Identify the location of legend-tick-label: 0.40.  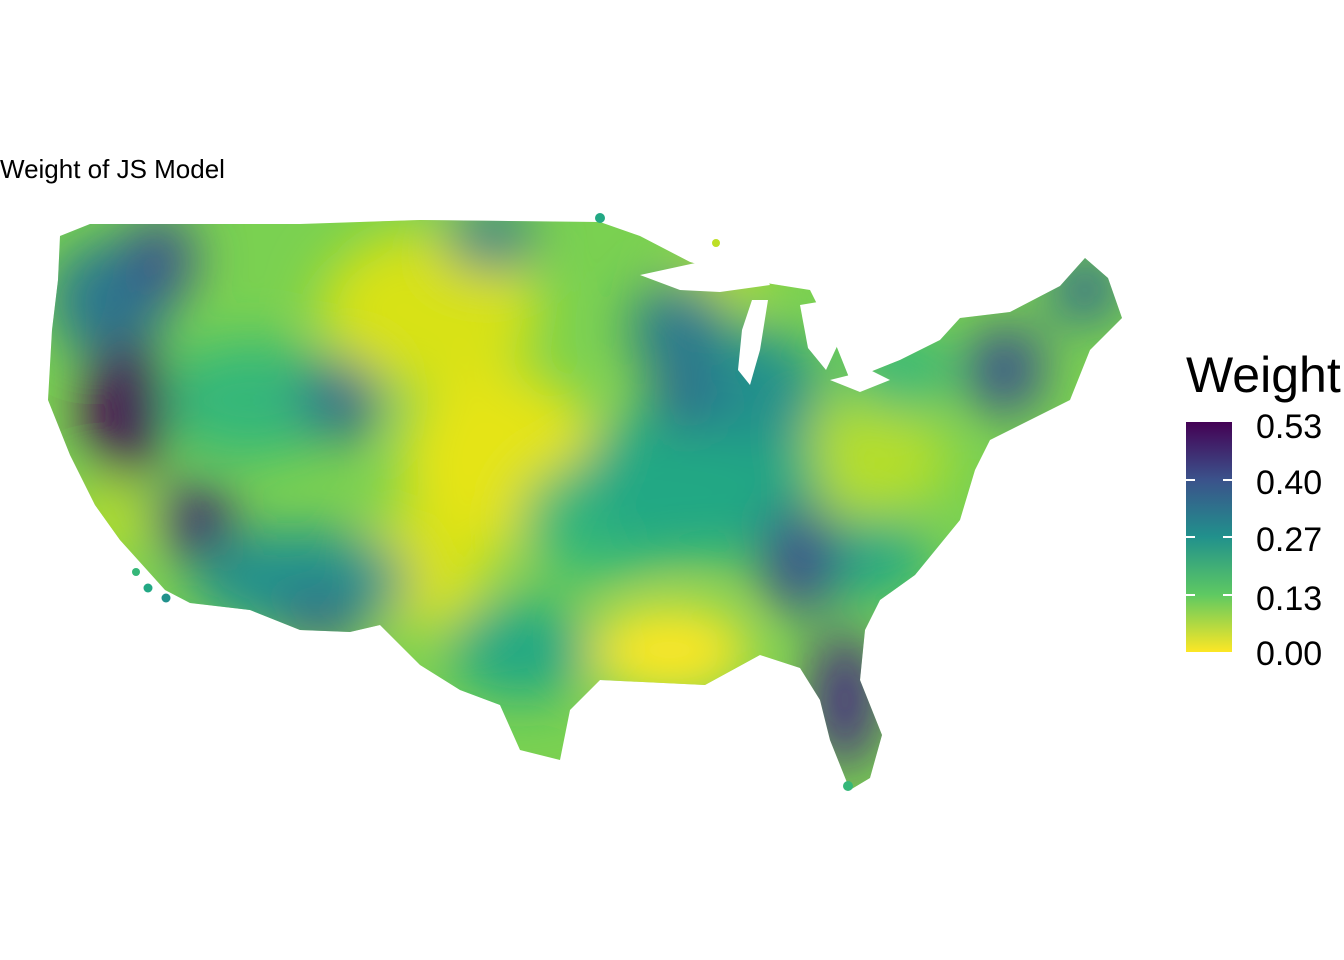
(1289, 483).